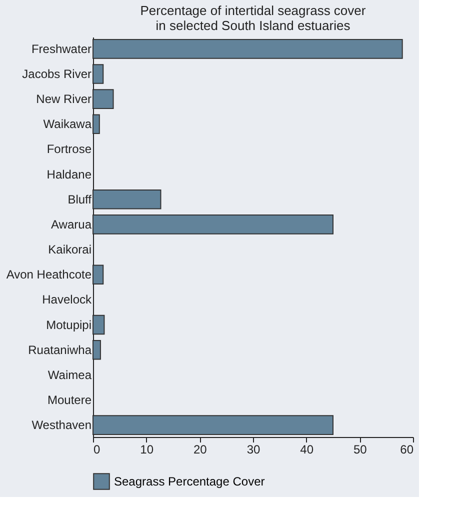 The image size is (474, 517). I want to click on y-tick-label: Waikawa, so click(67, 124).